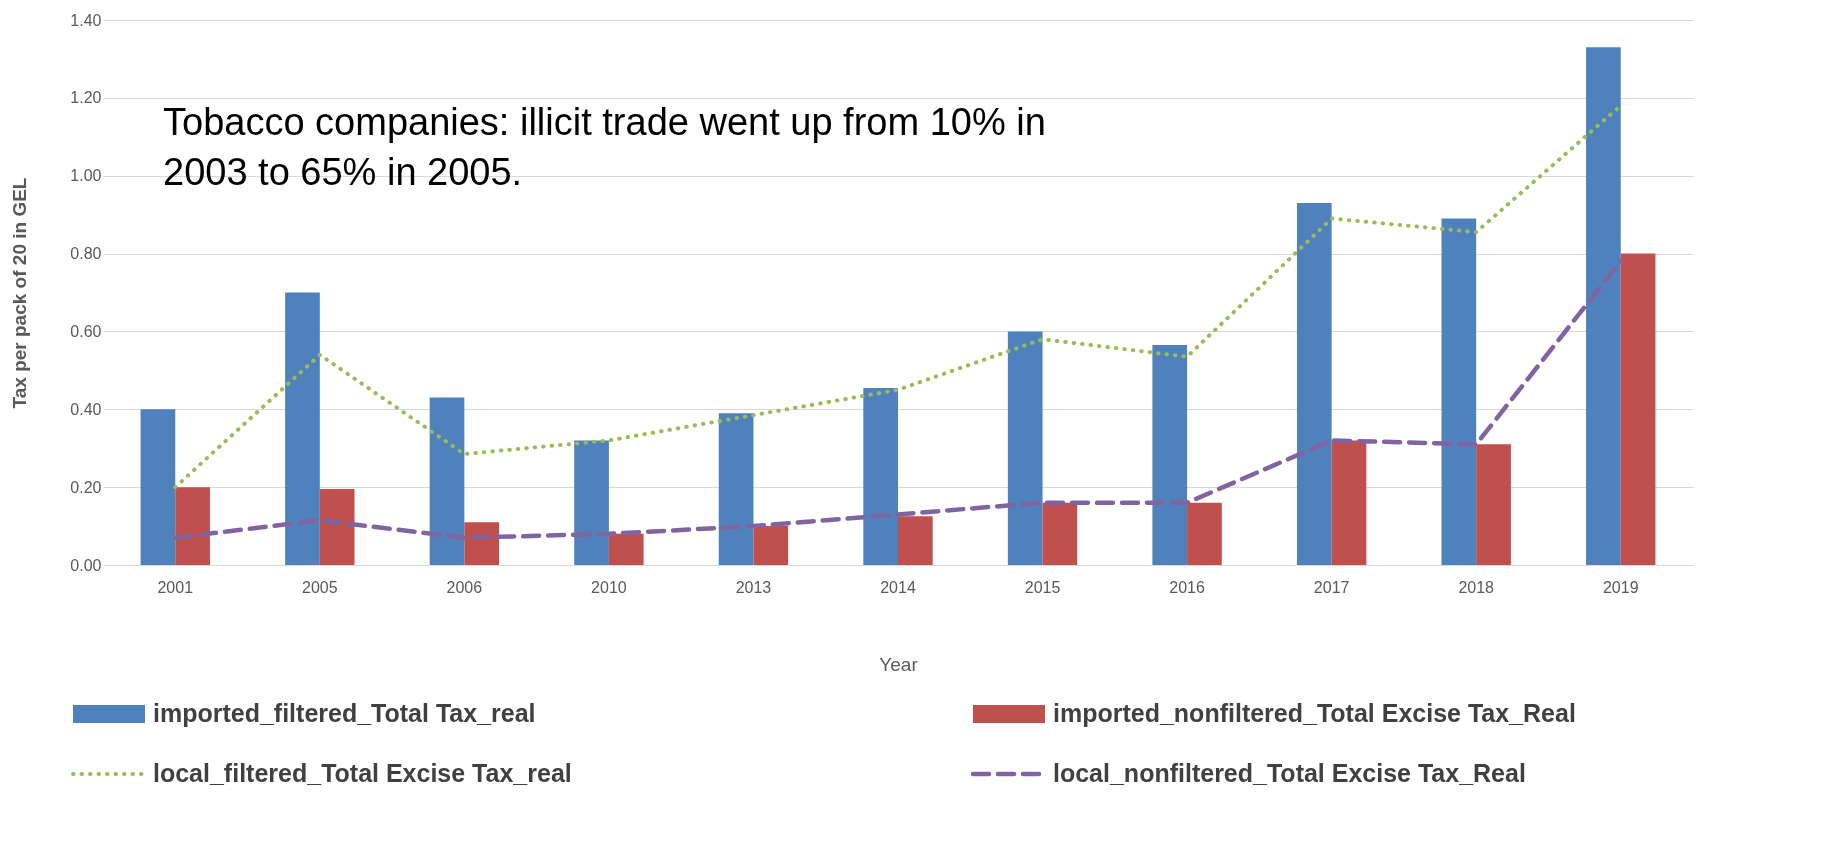 The image size is (1826, 849). What do you see at coordinates (175, 587) in the screenshot?
I see `x-tick-label: 2001` at bounding box center [175, 587].